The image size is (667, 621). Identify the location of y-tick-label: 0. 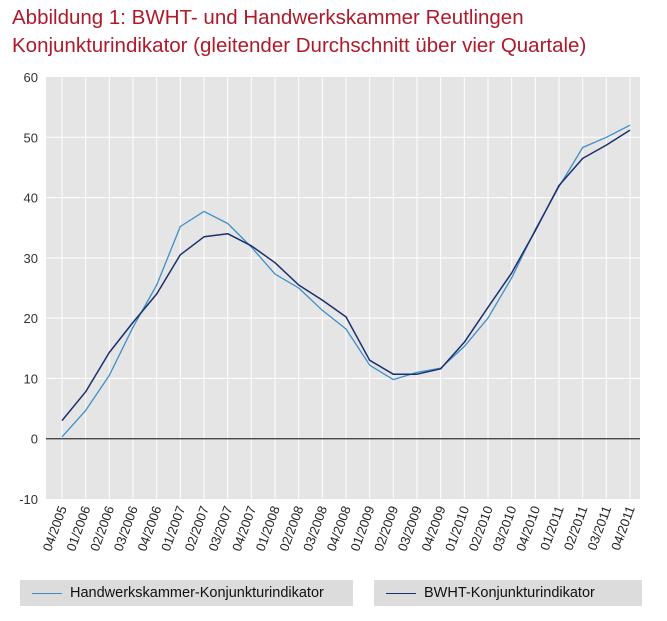
(34, 439).